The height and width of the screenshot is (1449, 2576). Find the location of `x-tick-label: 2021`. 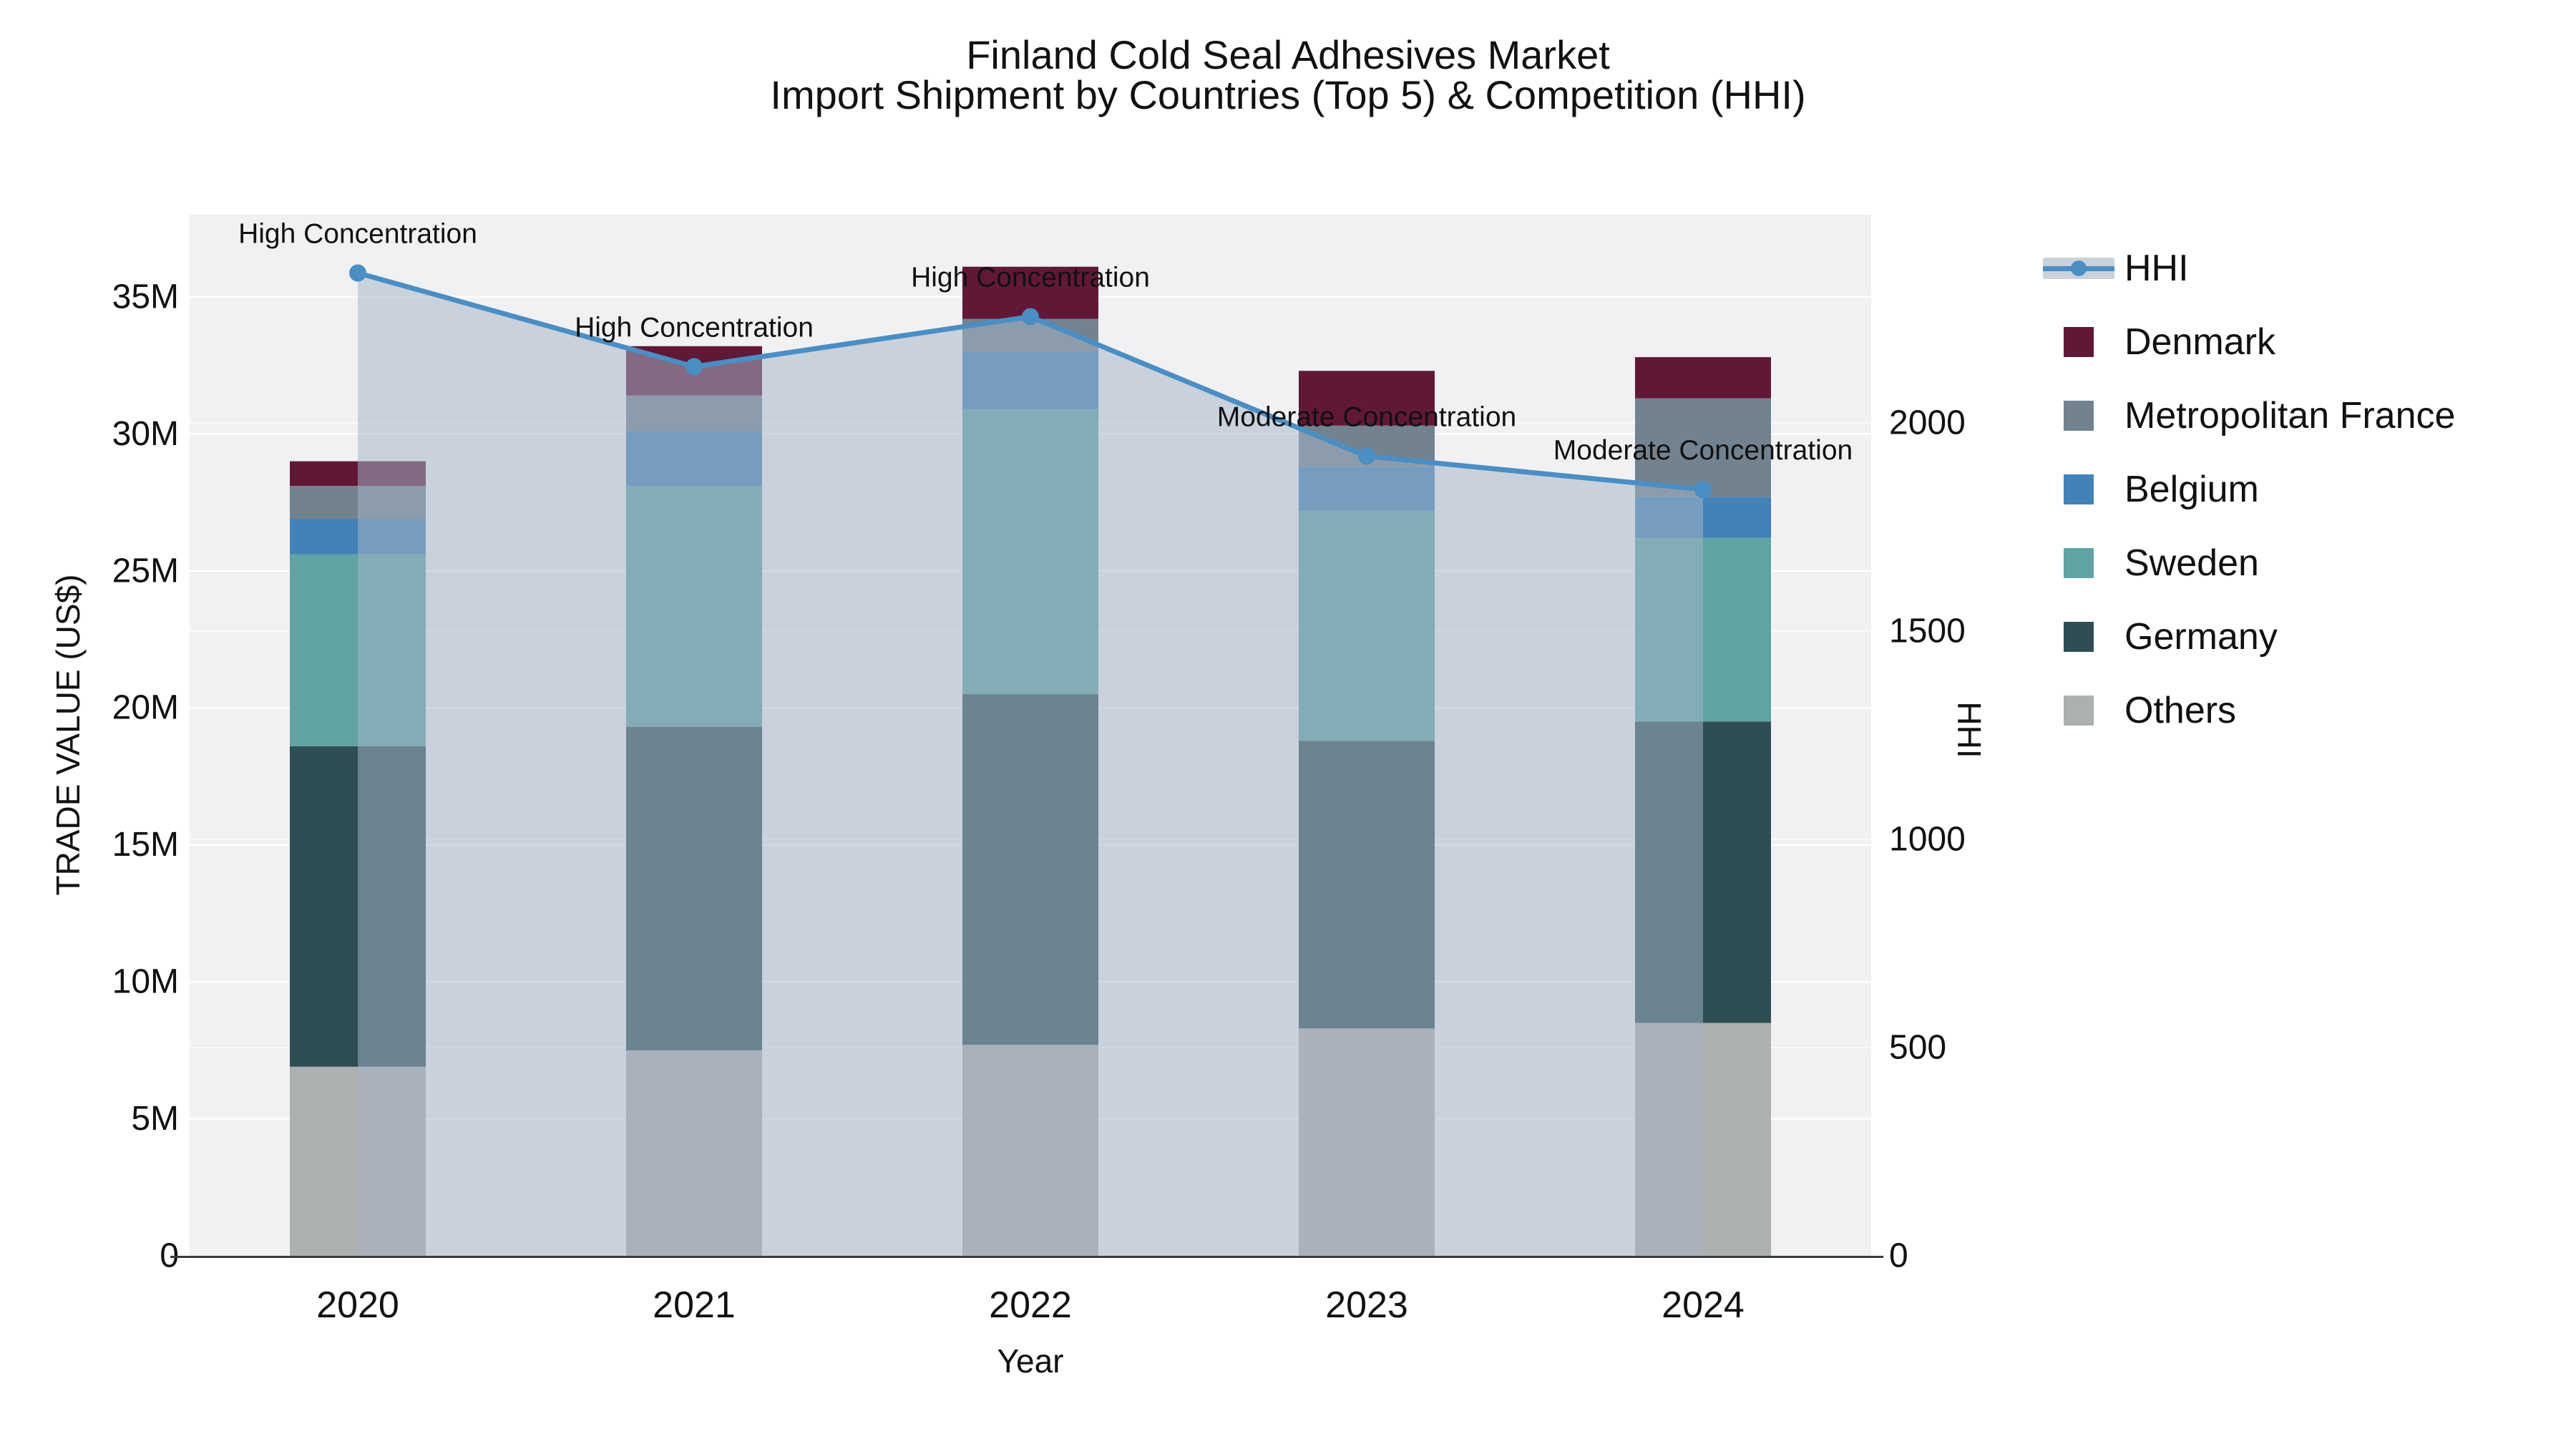

x-tick-label: 2021 is located at coordinates (694, 1305).